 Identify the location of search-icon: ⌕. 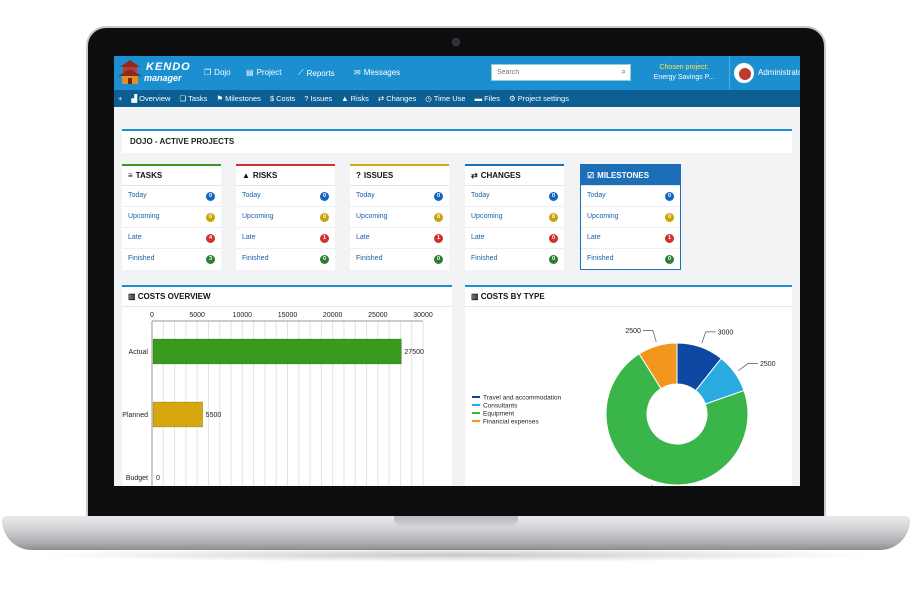
(623, 71).